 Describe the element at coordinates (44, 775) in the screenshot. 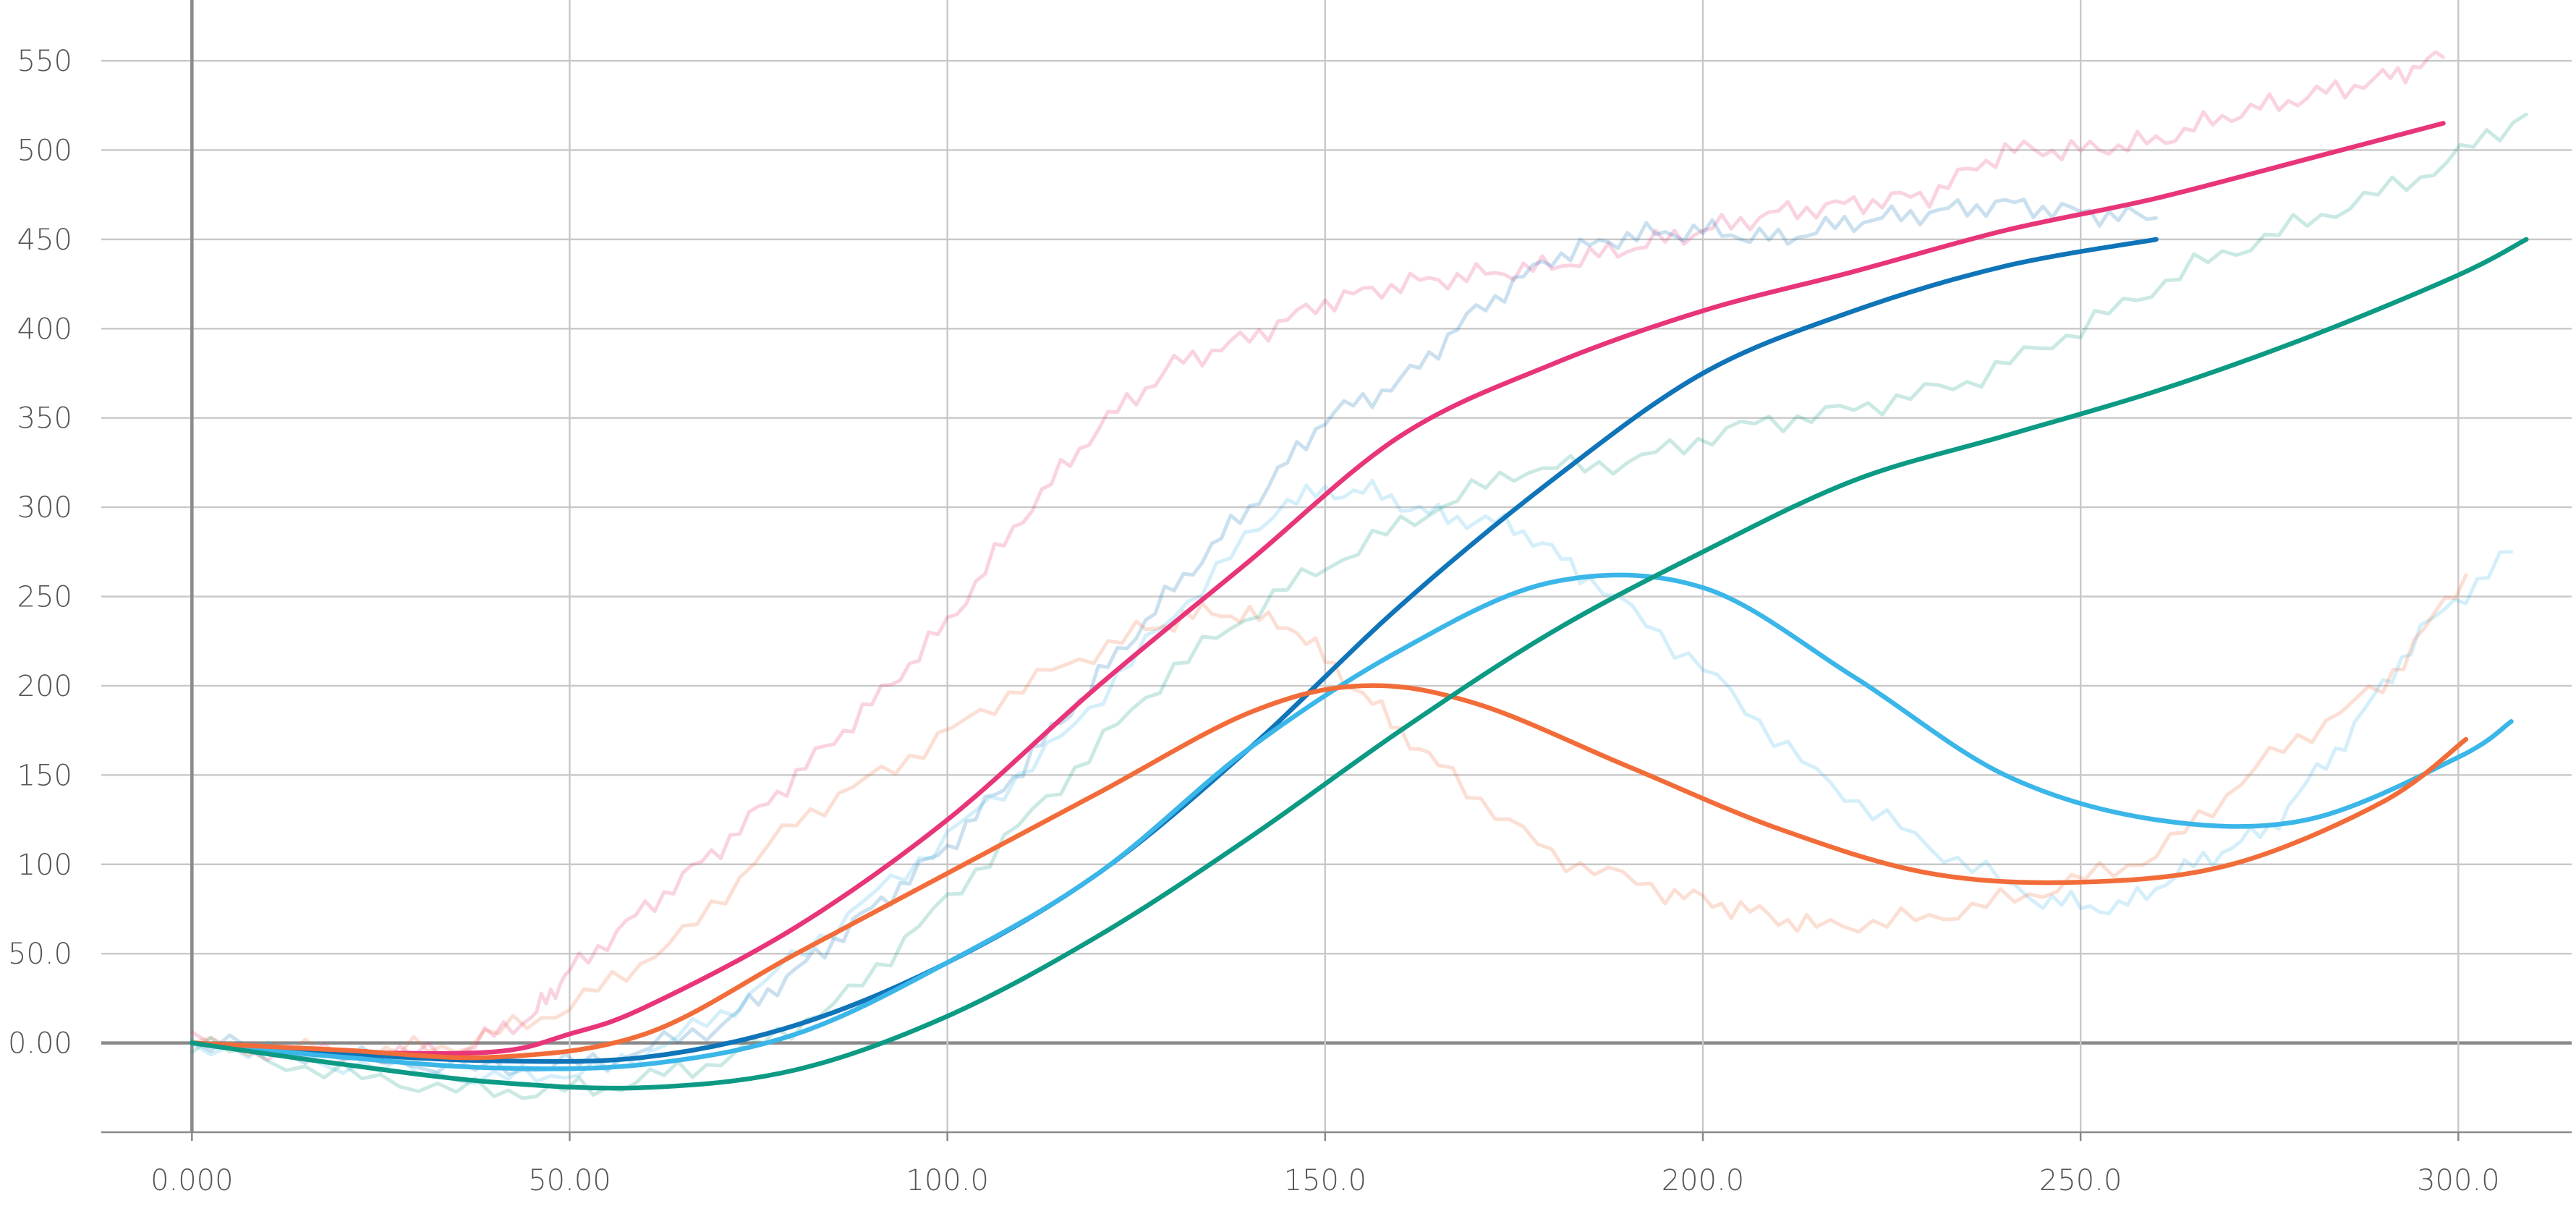

I see `y-tick-label: 150` at that location.